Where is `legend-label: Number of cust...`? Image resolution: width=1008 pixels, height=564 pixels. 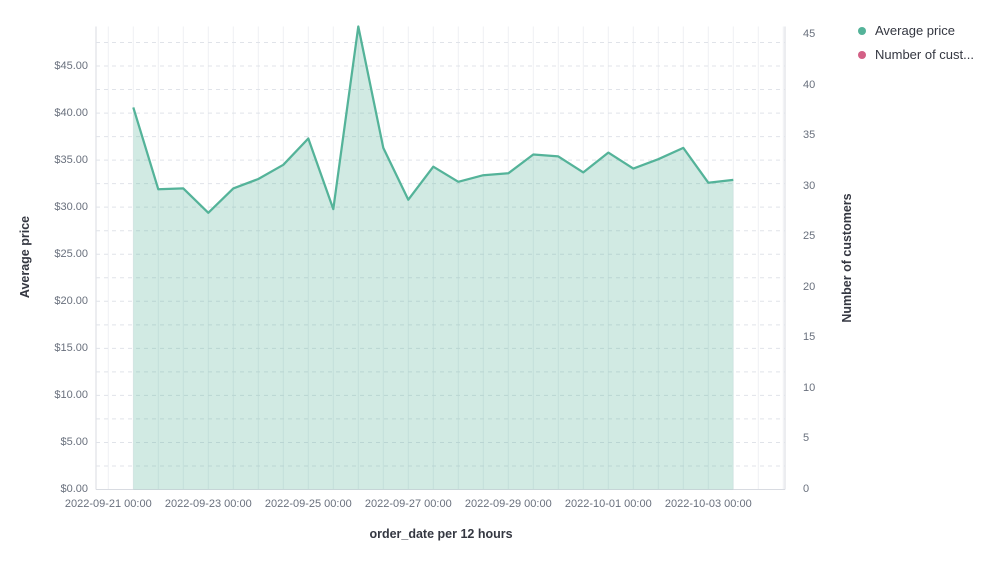 legend-label: Number of cust... is located at coordinates (924, 54).